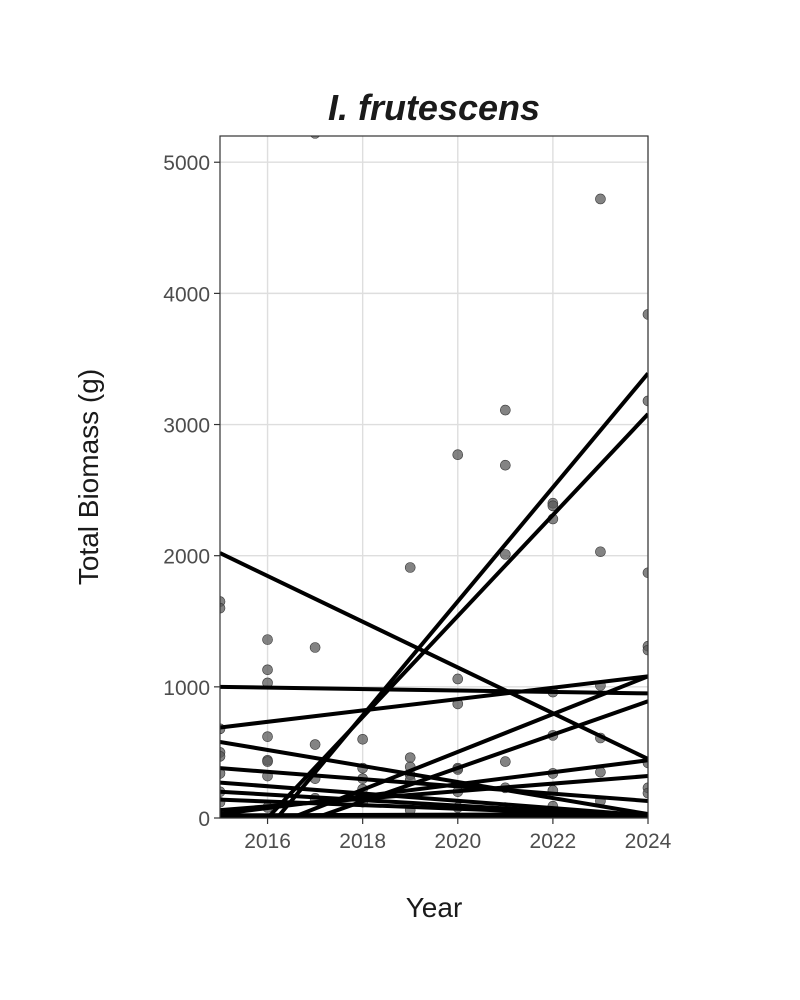  I want to click on x-axis-title: Year, so click(434, 907).